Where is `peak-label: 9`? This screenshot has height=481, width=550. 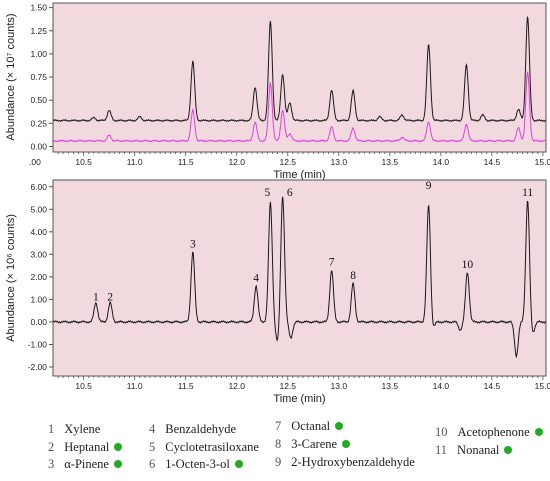 peak-label: 9 is located at coordinates (429, 186).